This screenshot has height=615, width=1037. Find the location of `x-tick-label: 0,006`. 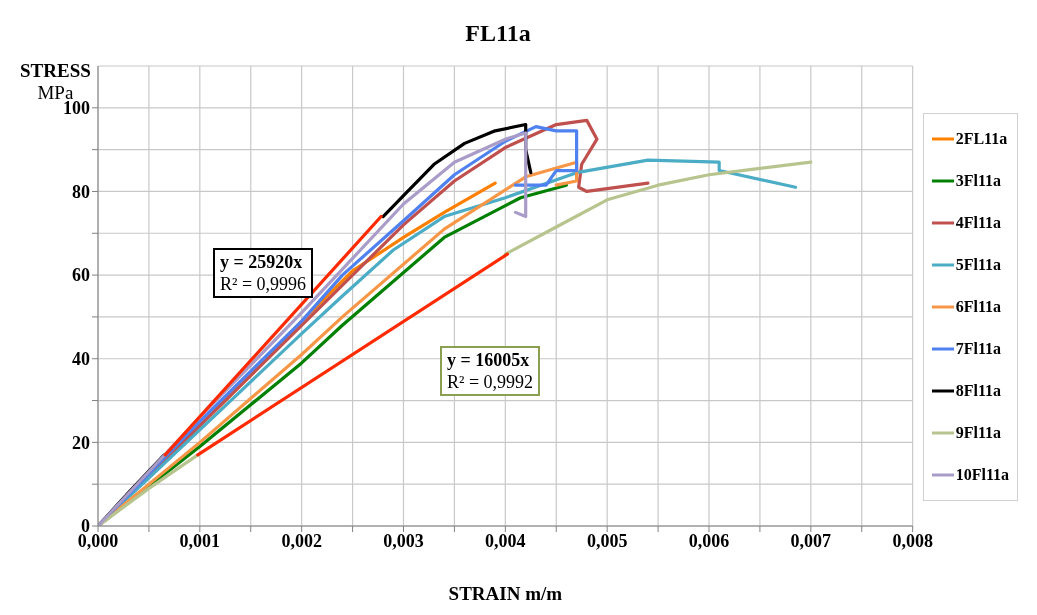

x-tick-label: 0,006 is located at coordinates (709, 540).